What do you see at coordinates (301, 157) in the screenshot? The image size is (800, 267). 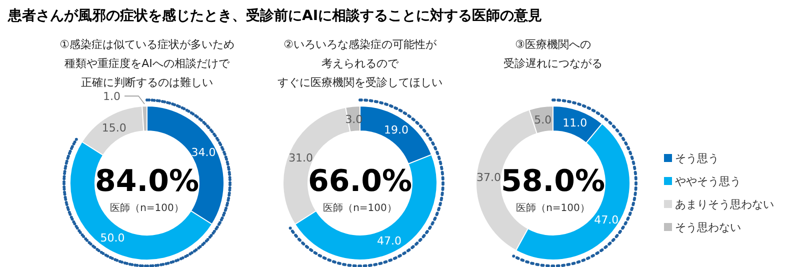 I see `data-label: 31.0` at bounding box center [301, 157].